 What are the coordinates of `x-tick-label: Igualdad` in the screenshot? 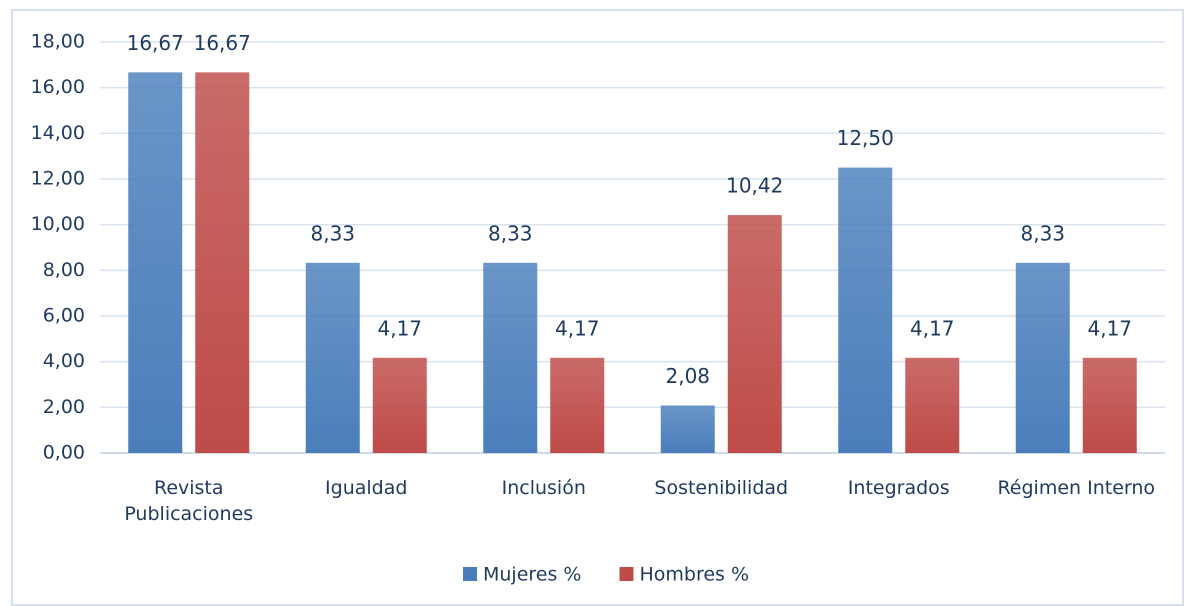 It's located at (366, 488).